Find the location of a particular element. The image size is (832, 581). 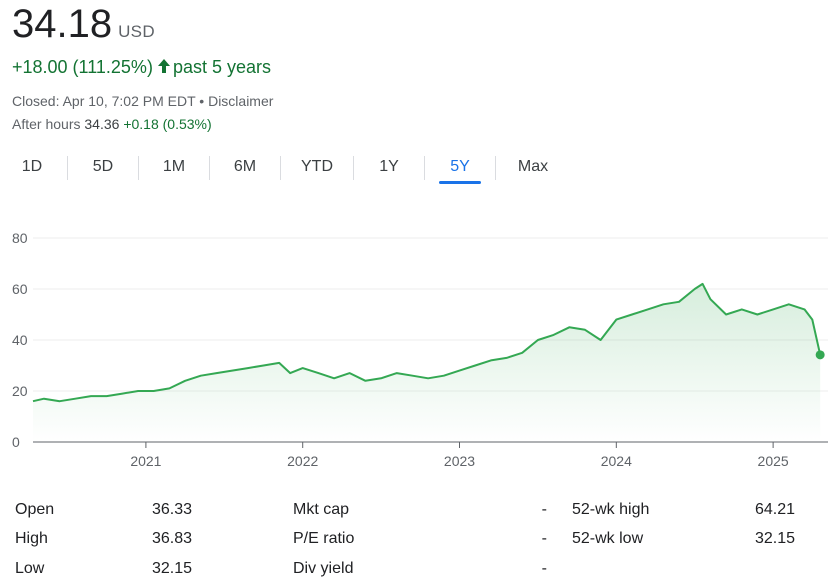

stat-label: P/E ratio is located at coordinates (324, 538).